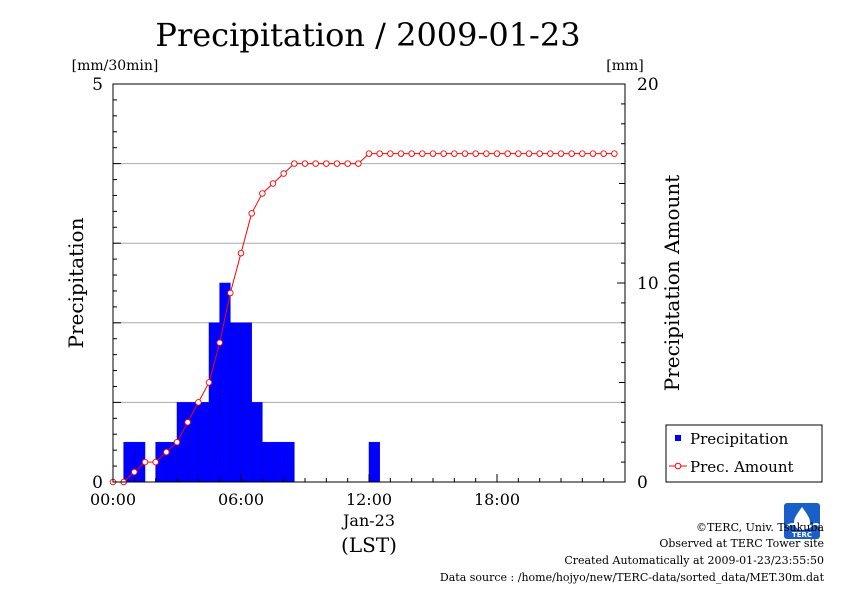 This screenshot has height=595, width=842. I want to click on terc-logo: TERC, so click(802, 521).